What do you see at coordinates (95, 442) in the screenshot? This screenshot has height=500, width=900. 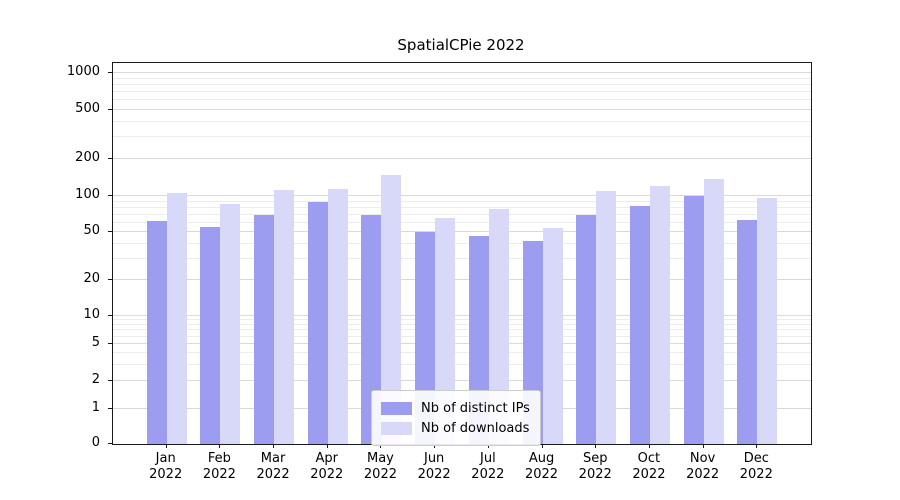 I see `y-tick-label: 0` at bounding box center [95, 442].